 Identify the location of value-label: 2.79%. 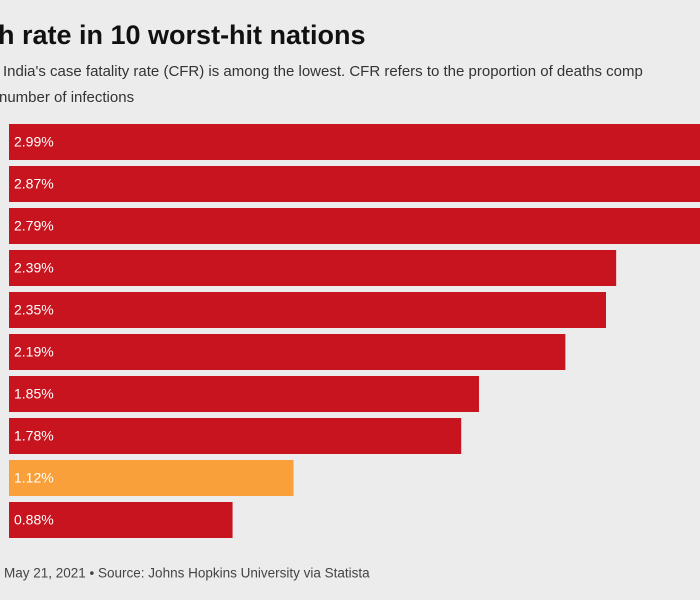
(34, 226).